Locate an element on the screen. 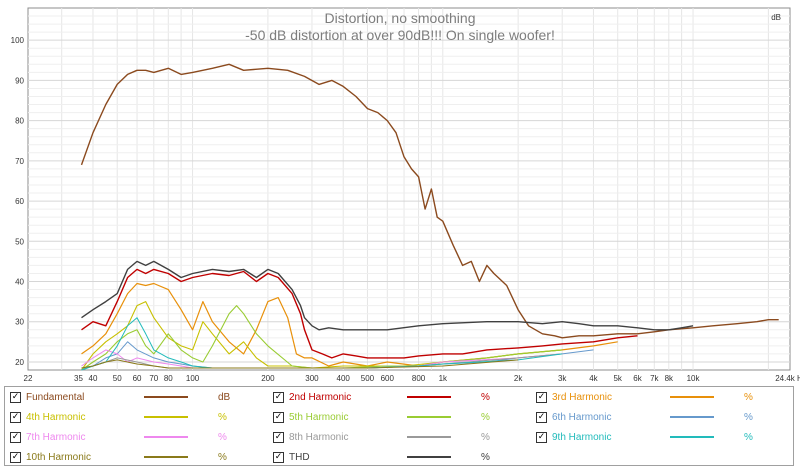 This screenshot has height=470, width=800. y-axis-ticks: 20 30 40 50 60 70 80 90 100 is located at coordinates (18, 201).